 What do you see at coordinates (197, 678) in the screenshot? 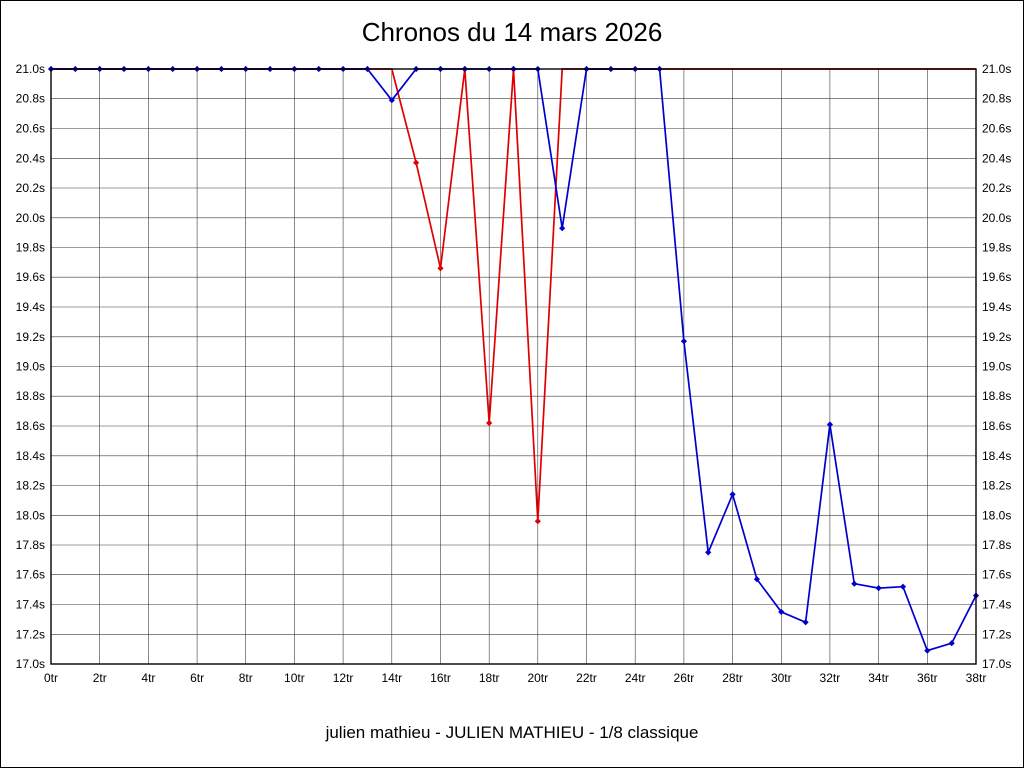
I see `svg-text: 6tr` at bounding box center [197, 678].